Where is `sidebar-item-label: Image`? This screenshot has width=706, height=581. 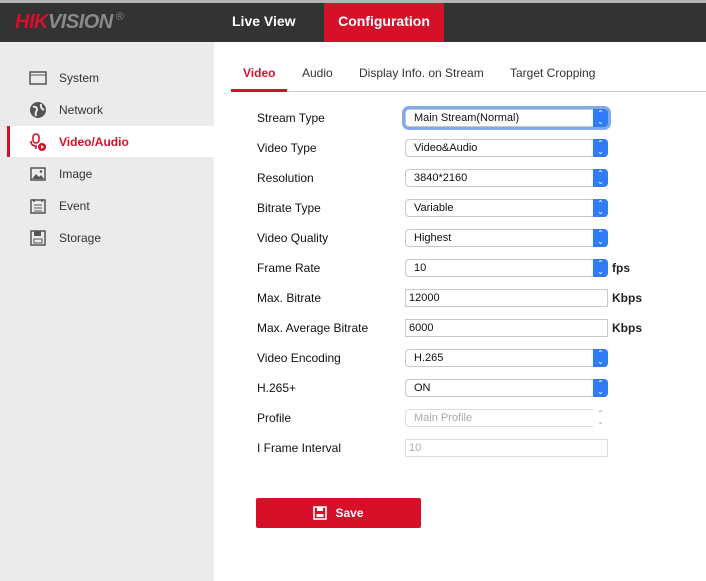
sidebar-item-label: Image is located at coordinates (76, 173).